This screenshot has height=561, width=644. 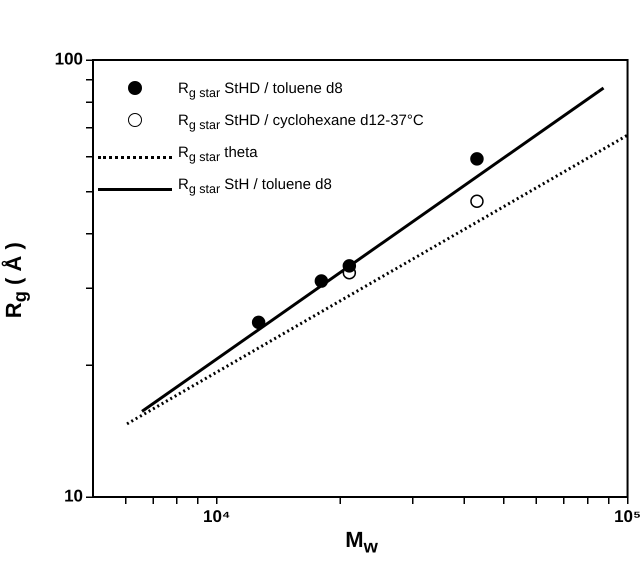 I want to click on y-tick-label: 10, so click(x=73, y=496).